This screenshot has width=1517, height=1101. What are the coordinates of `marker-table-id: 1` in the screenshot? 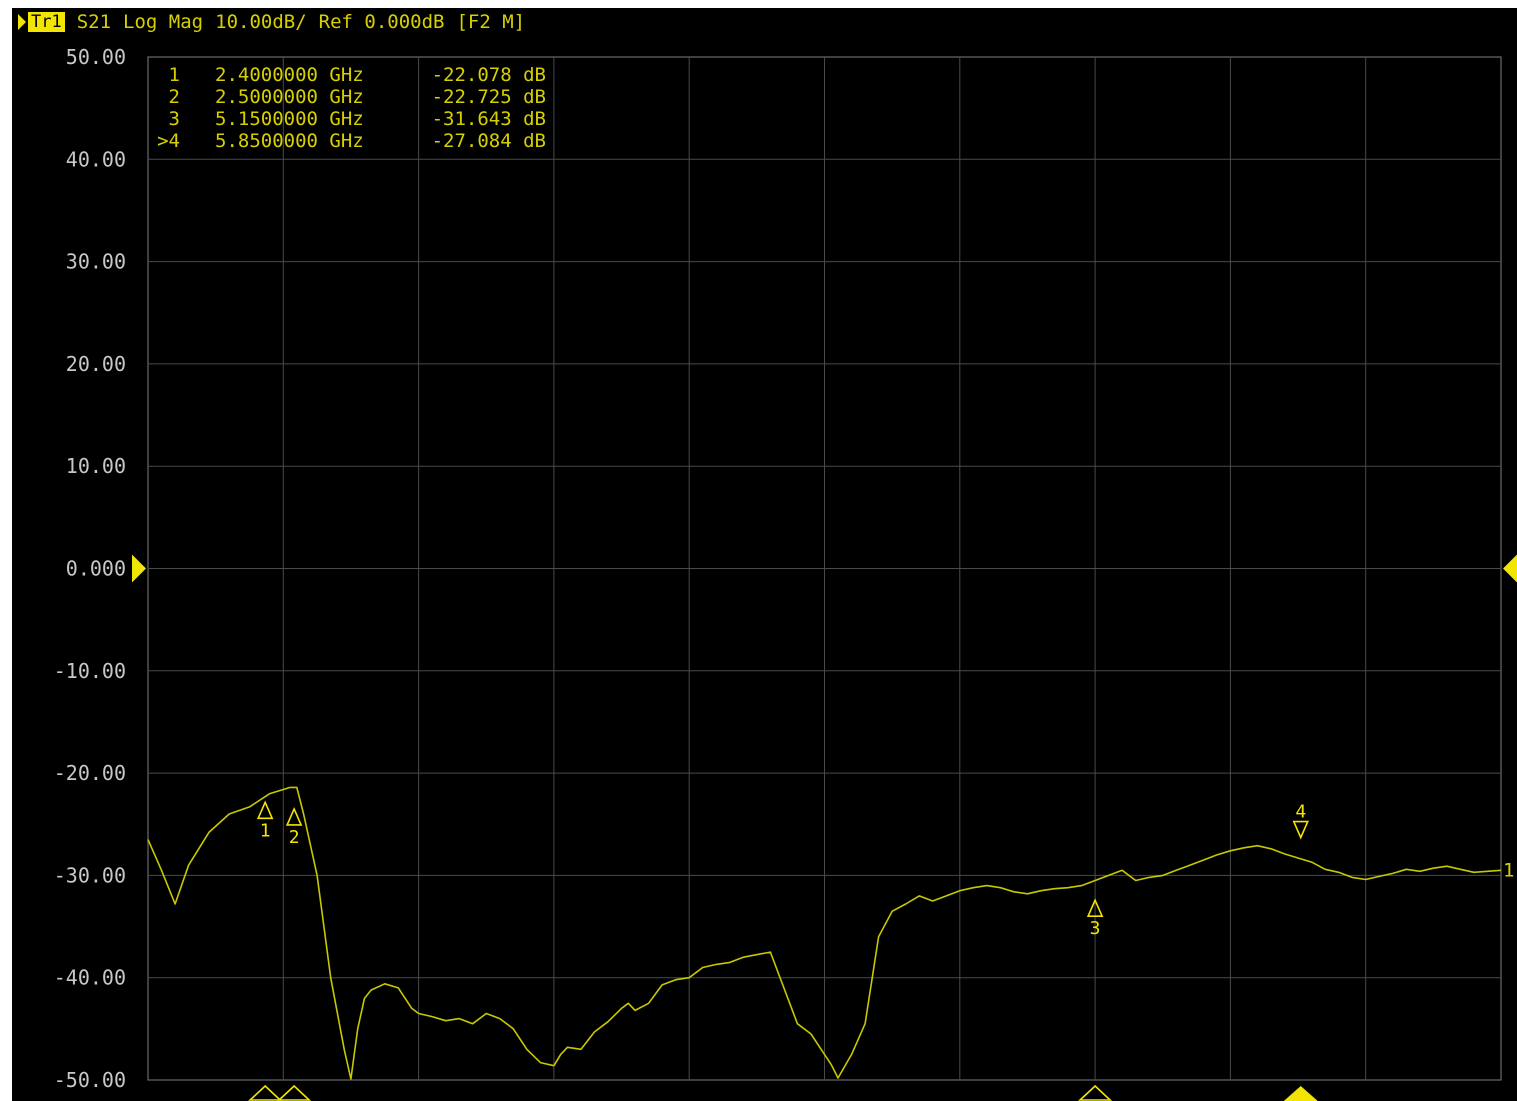 It's located at (174, 75).